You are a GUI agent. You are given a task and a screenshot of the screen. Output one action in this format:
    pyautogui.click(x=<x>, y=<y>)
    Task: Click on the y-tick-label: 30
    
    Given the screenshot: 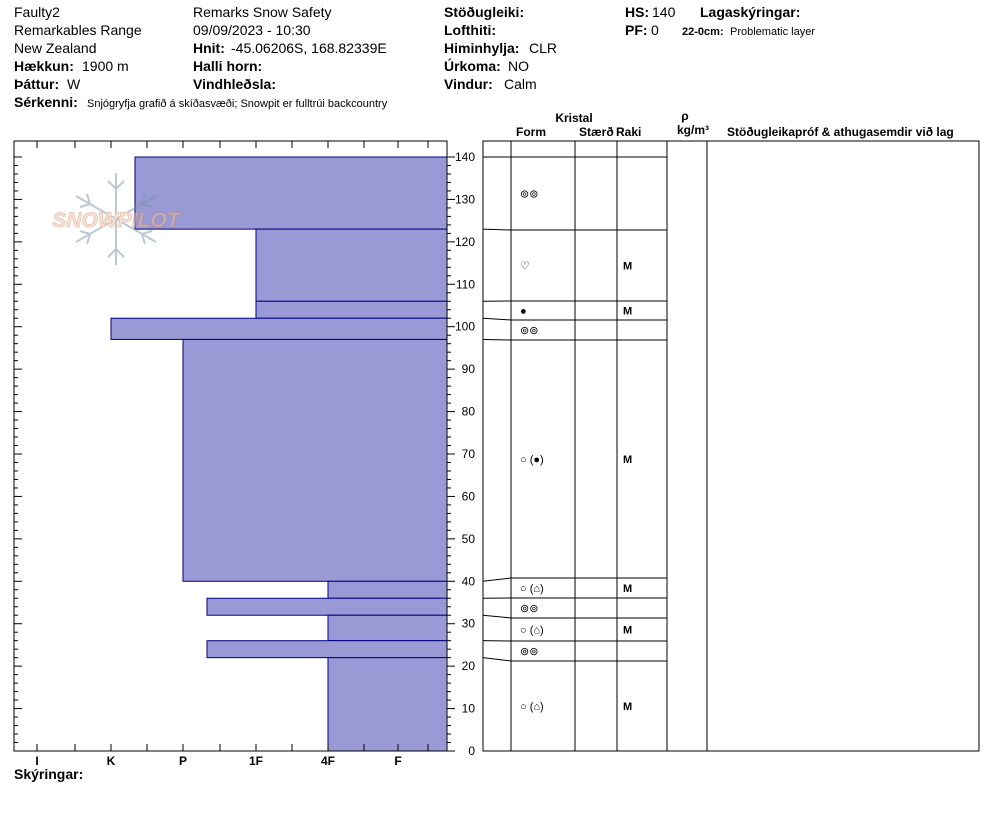 What is the action you would take?
    pyautogui.click(x=469, y=624)
    